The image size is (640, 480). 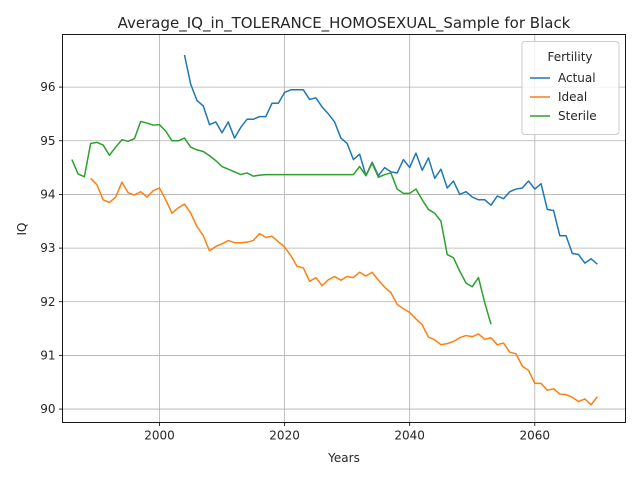 I want to click on x-tick-label: 2040, so click(x=409, y=436).